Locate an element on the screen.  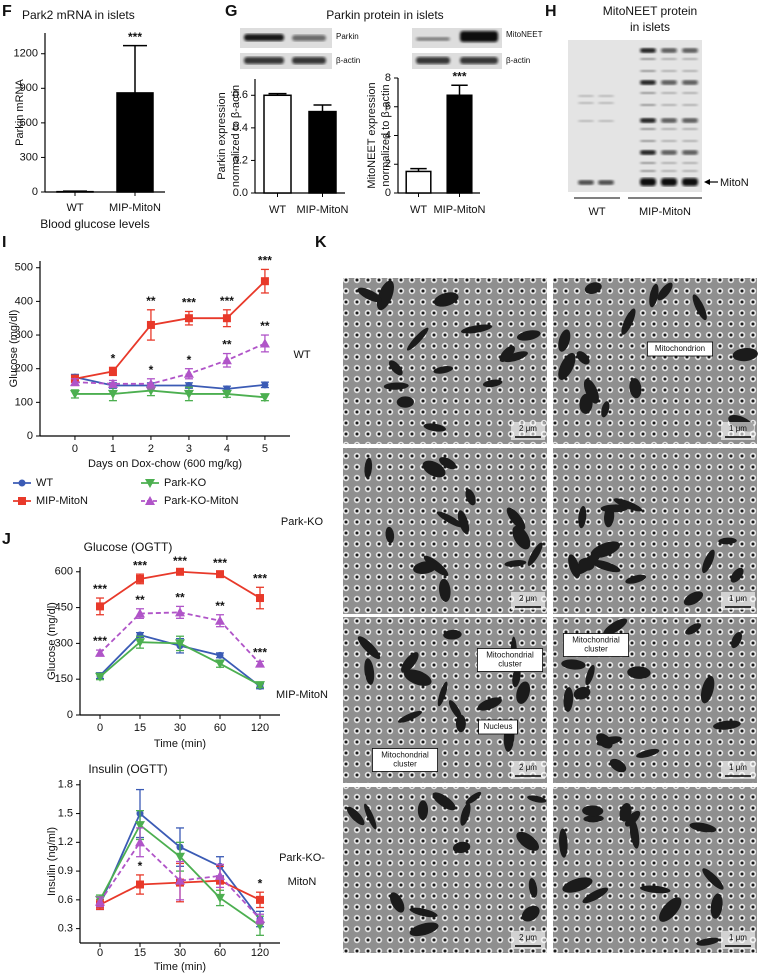
y-tick-label: 8 is located at coordinates (388, 78).